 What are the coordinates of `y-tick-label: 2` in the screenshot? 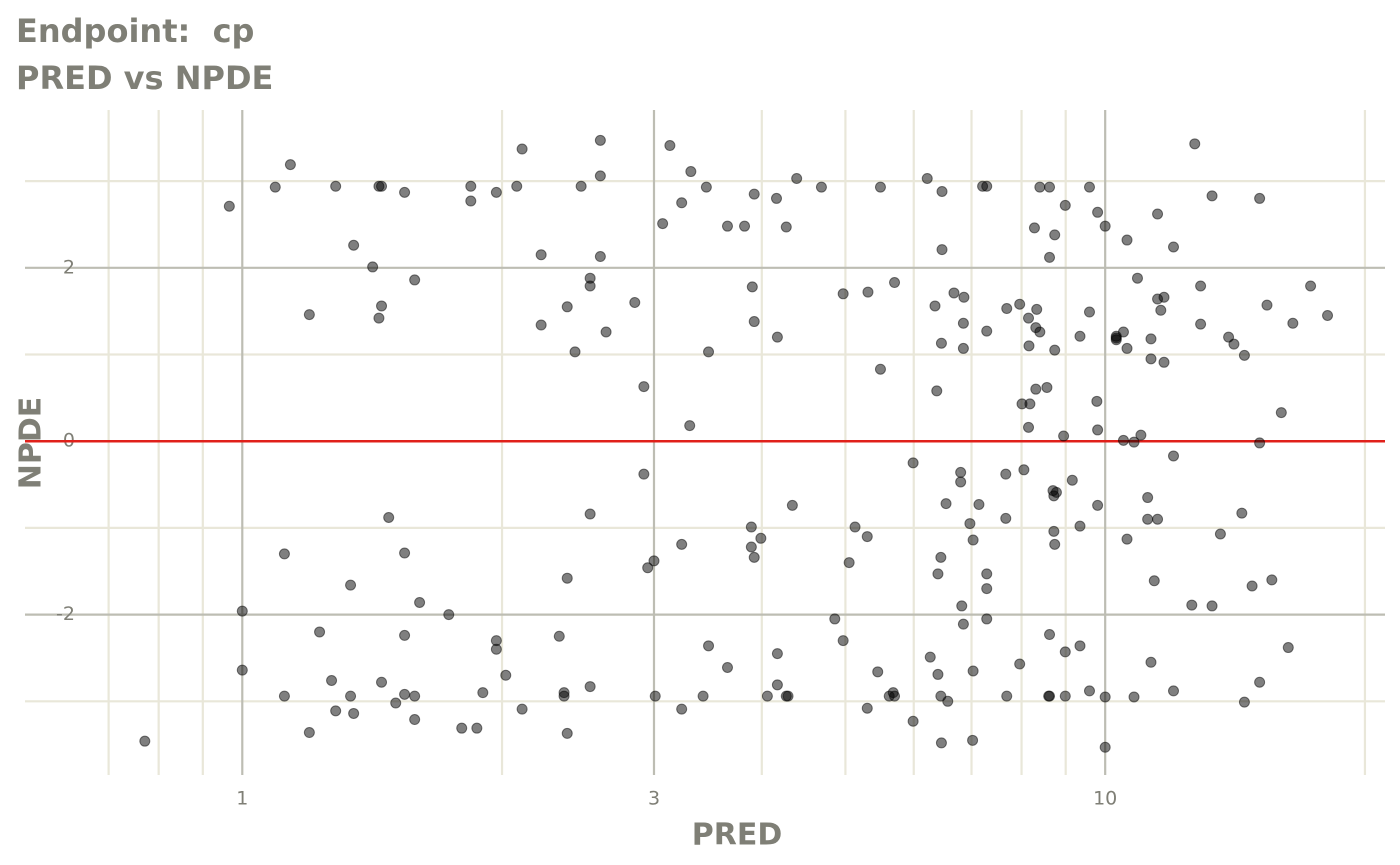 It's located at (69, 267).